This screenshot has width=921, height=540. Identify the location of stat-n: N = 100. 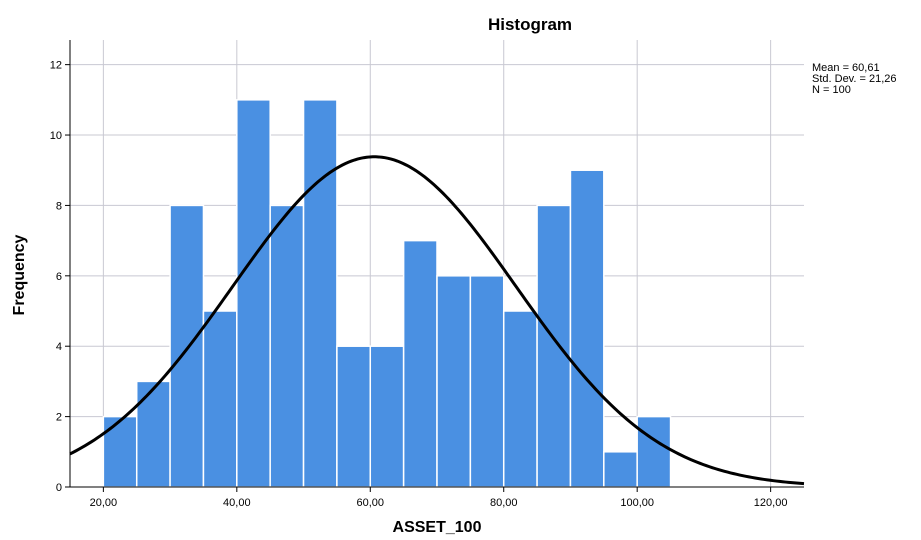
(831, 90).